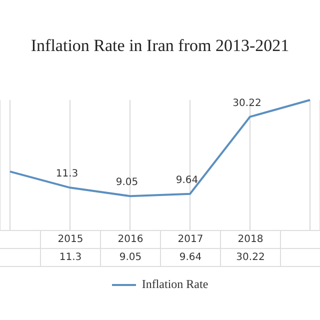  What do you see at coordinates (70, 257) in the screenshot?
I see `data-label: 11.3` at bounding box center [70, 257].